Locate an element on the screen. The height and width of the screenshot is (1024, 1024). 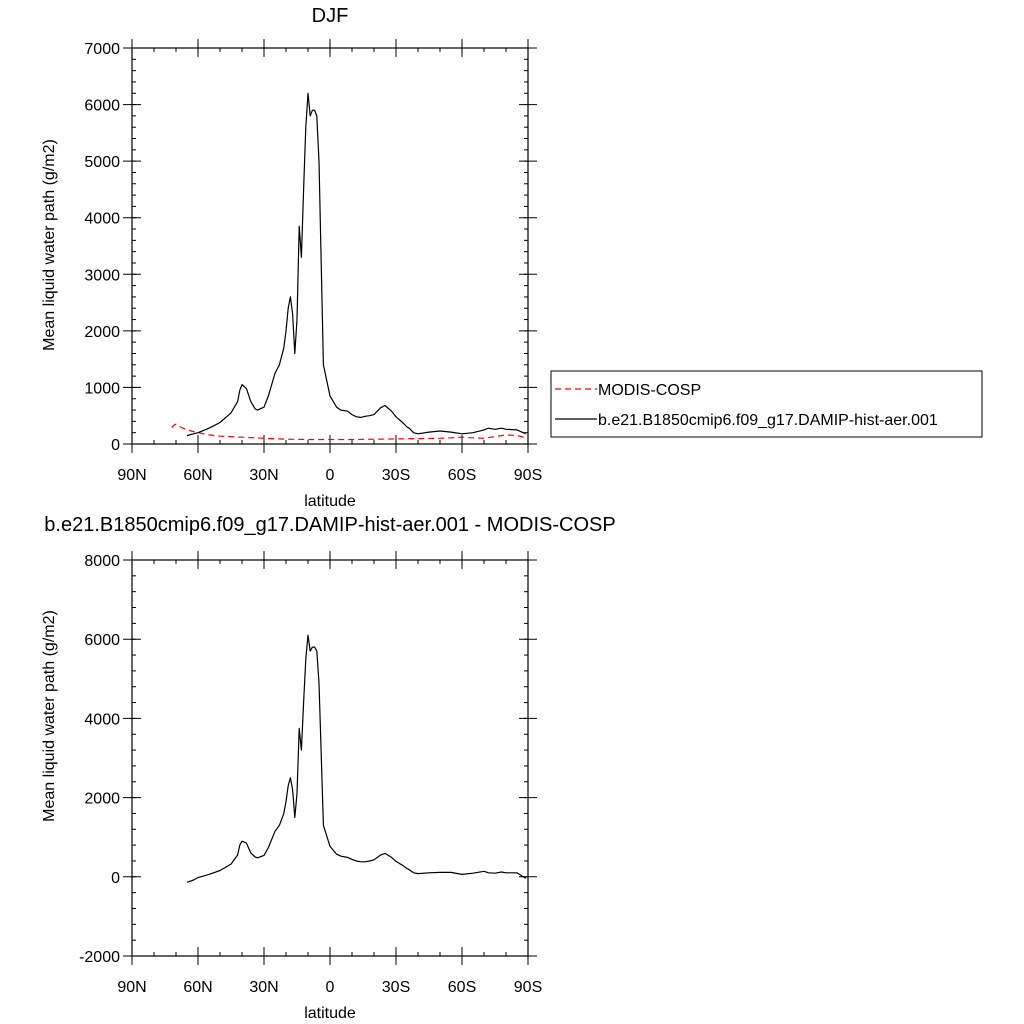
series-line-difference is located at coordinates (356, 758).